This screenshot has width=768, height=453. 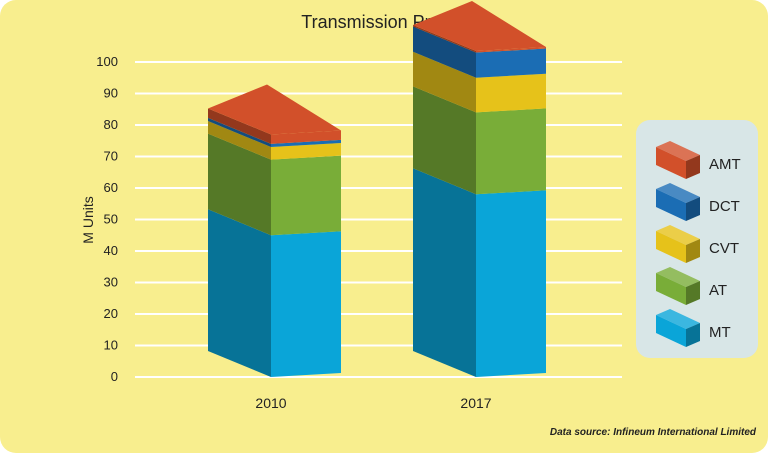 I want to click on y-tick-label: 20, so click(x=111, y=313).